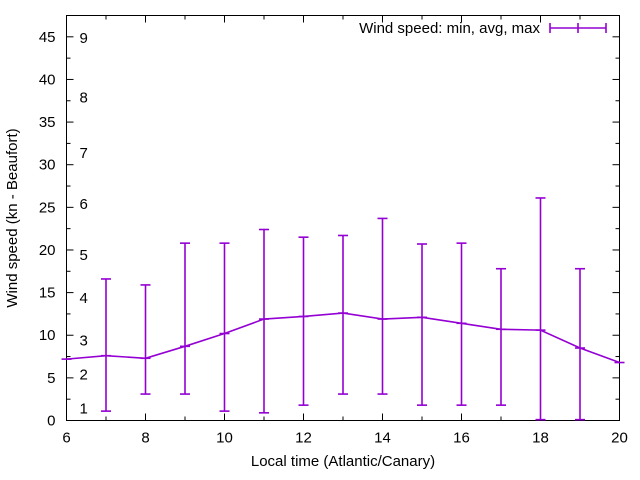 Image resolution: width=640 pixels, height=480 pixels. I want to click on beaufort-label: 8, so click(84, 98).